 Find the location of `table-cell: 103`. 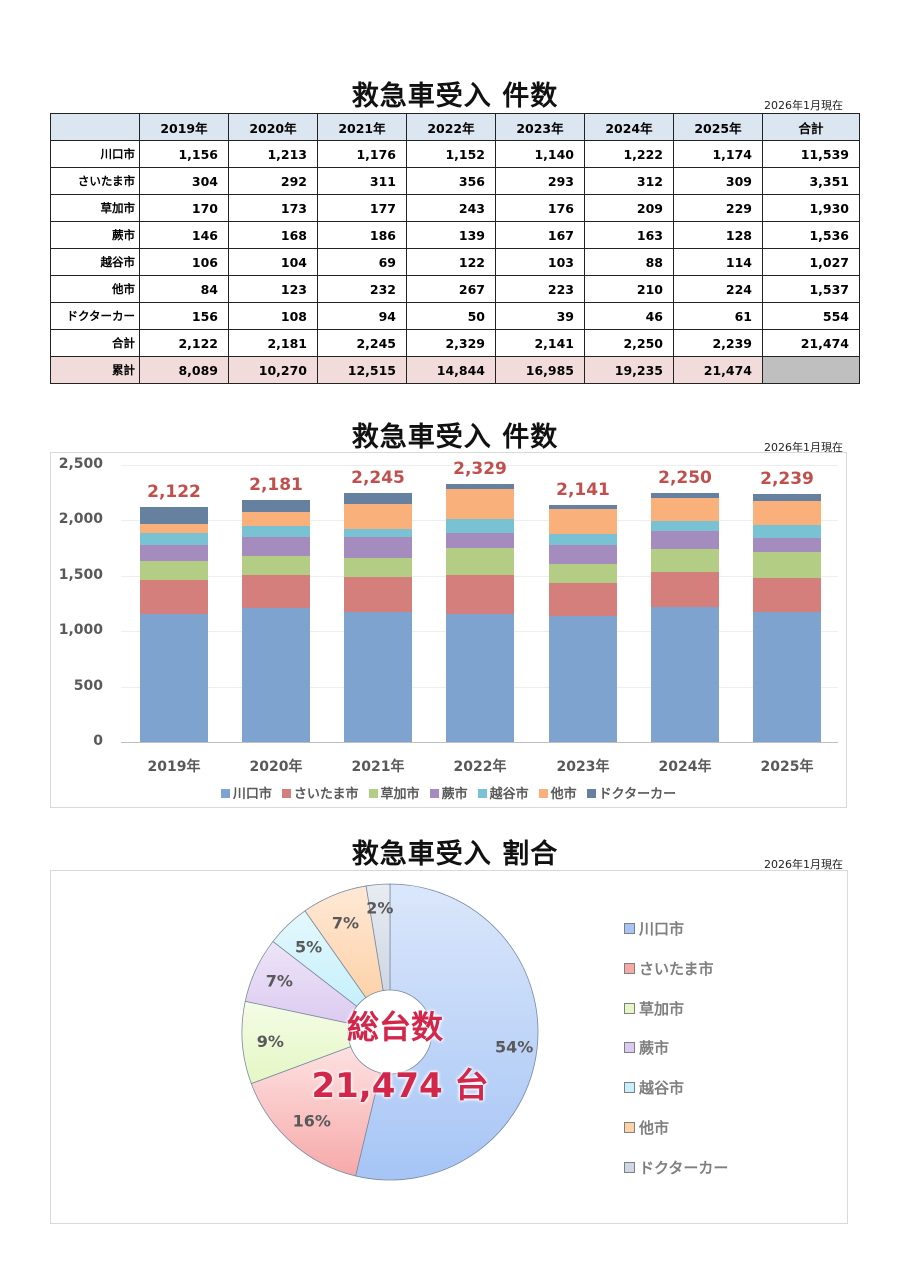

table-cell: 103 is located at coordinates (540, 262).